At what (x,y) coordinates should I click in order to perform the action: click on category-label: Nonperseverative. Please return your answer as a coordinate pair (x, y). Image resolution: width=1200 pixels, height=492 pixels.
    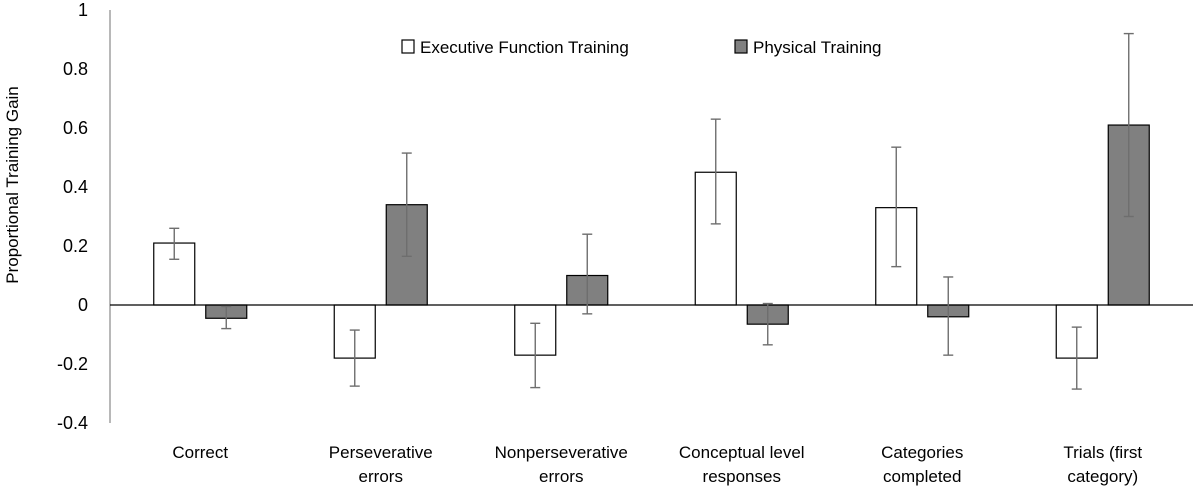
    Looking at the image, I should click on (561, 452).